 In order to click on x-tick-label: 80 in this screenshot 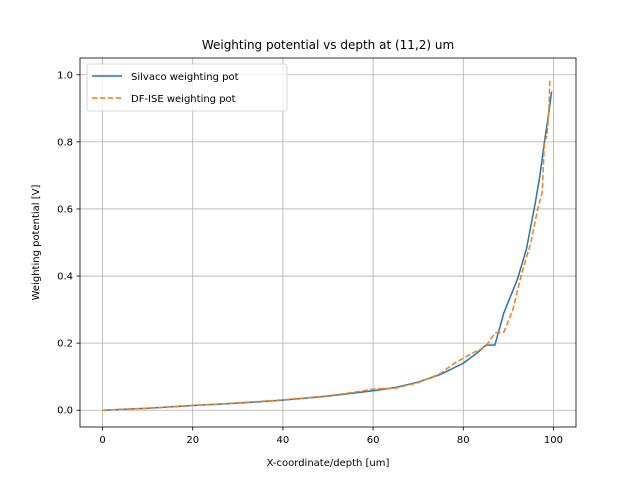, I will do `click(463, 440)`.